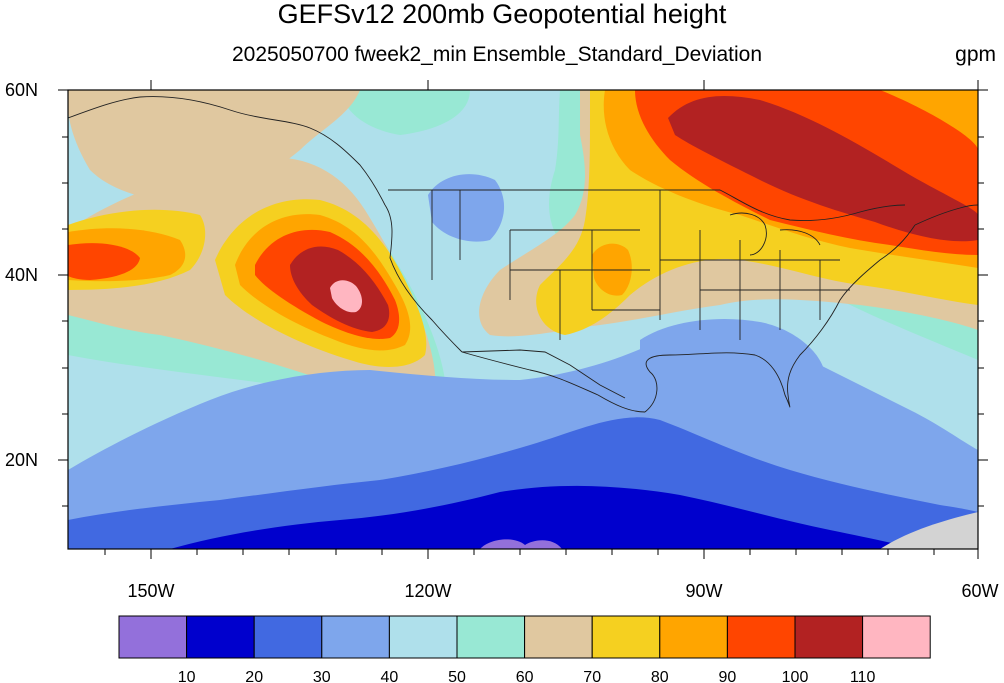 The height and width of the screenshot is (683, 1004). Describe the element at coordinates (728, 676) in the screenshot. I see `colorbar-label: 90` at that location.